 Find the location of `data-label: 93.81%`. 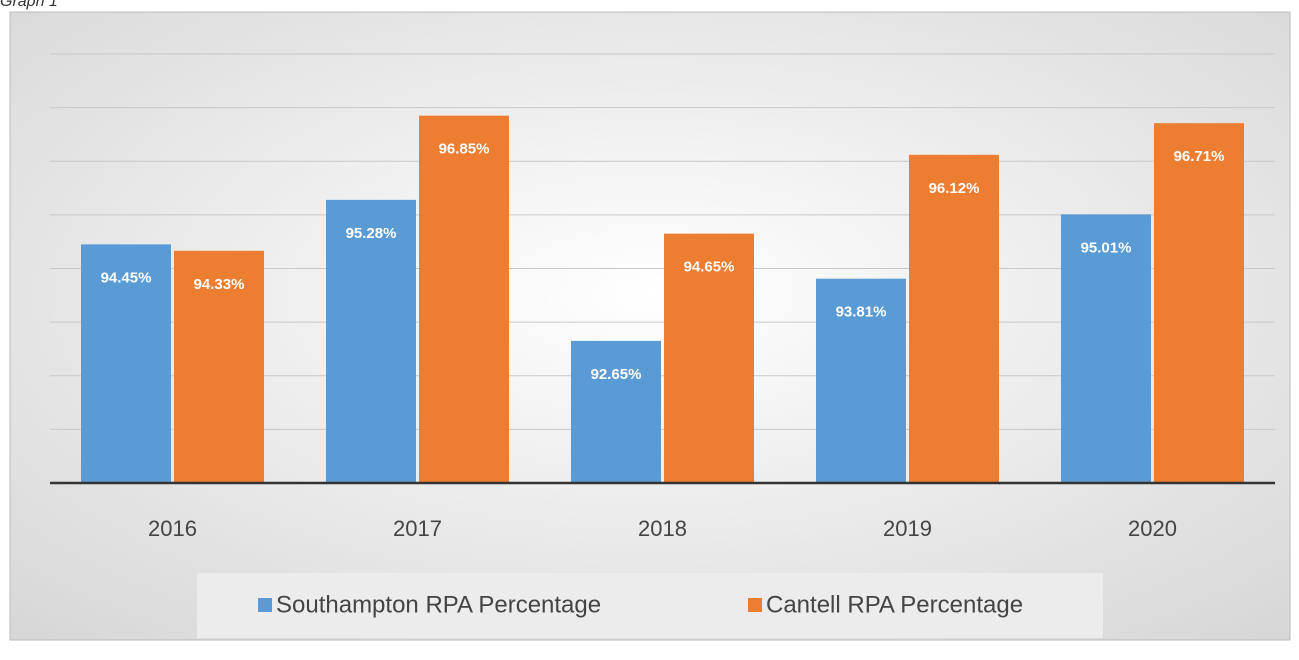

data-label: 93.81% is located at coordinates (861, 312).